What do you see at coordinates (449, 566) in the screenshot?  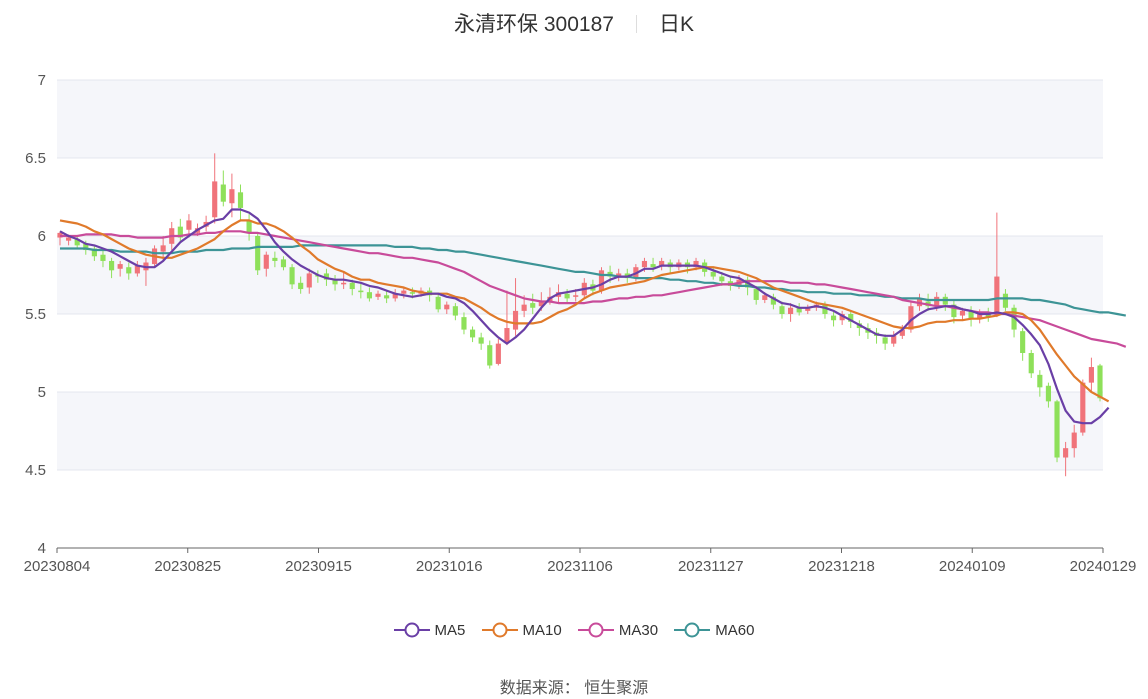 I see `x-tick-label: 20231016` at bounding box center [449, 566].